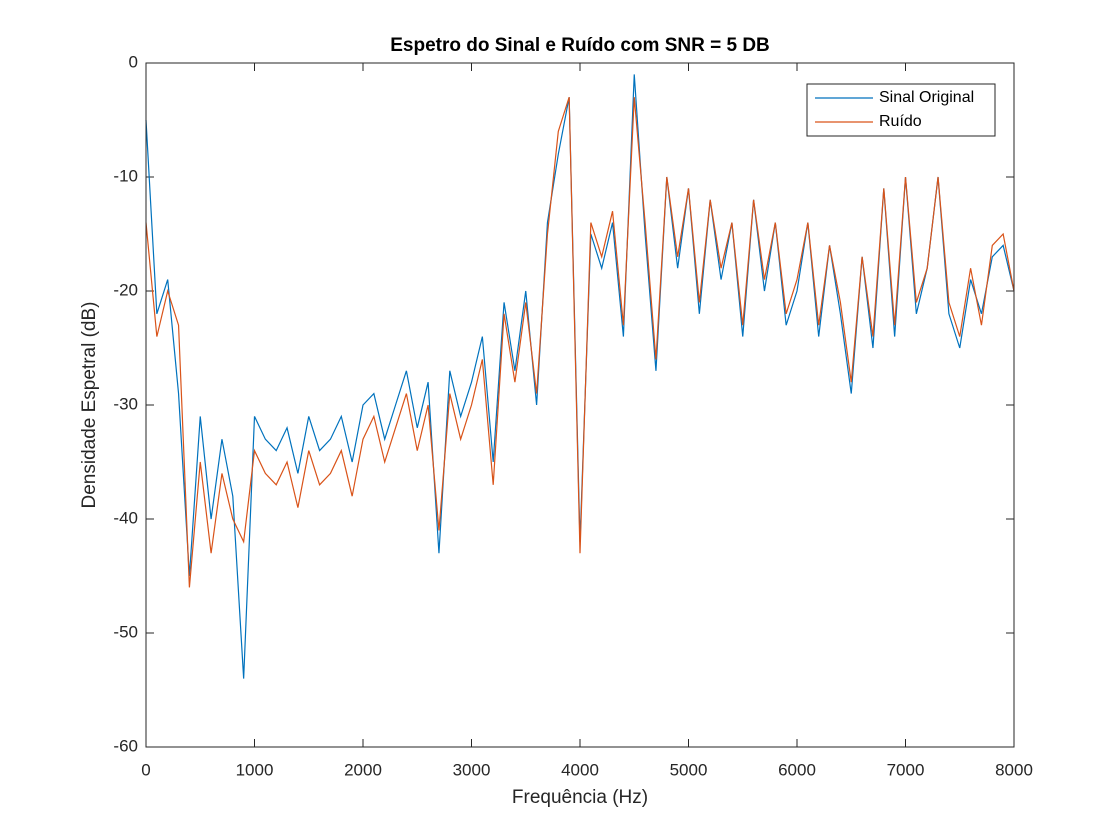 The height and width of the screenshot is (840, 1120). I want to click on x-tick-label: 3000, so click(472, 769).